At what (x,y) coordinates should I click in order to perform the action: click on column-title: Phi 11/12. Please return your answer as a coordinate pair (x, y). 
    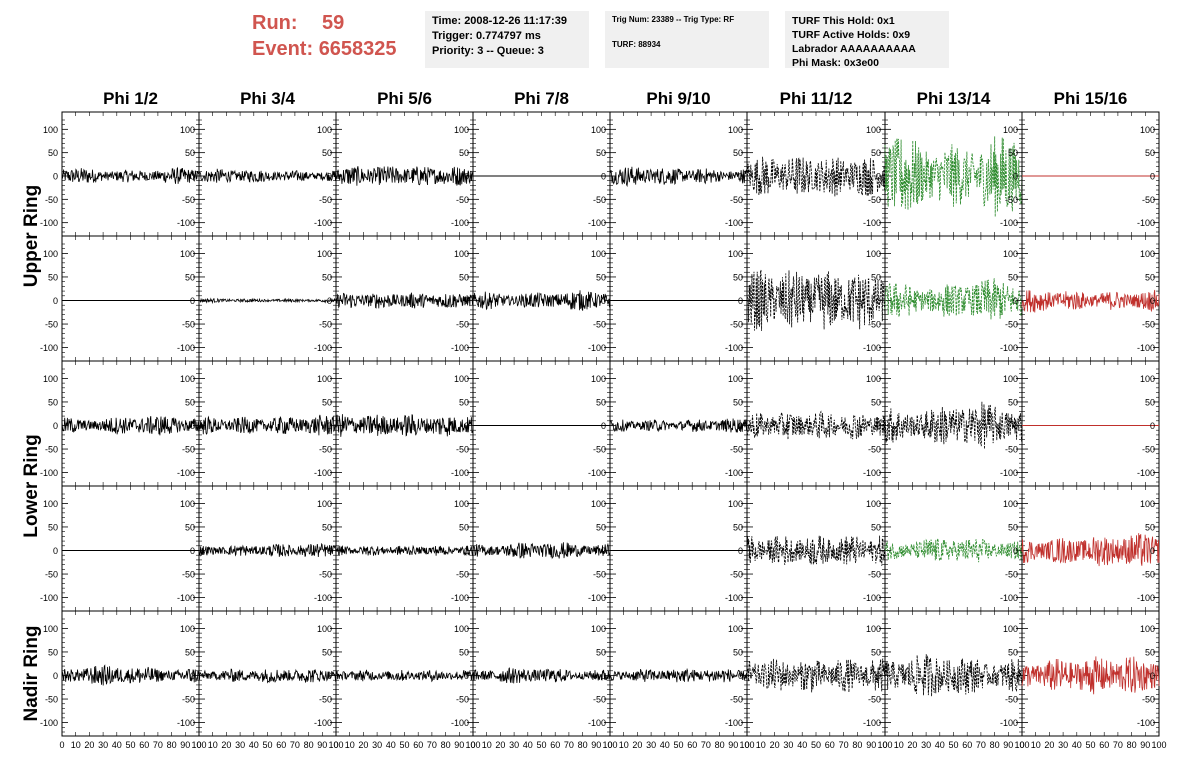
    Looking at the image, I should click on (816, 98).